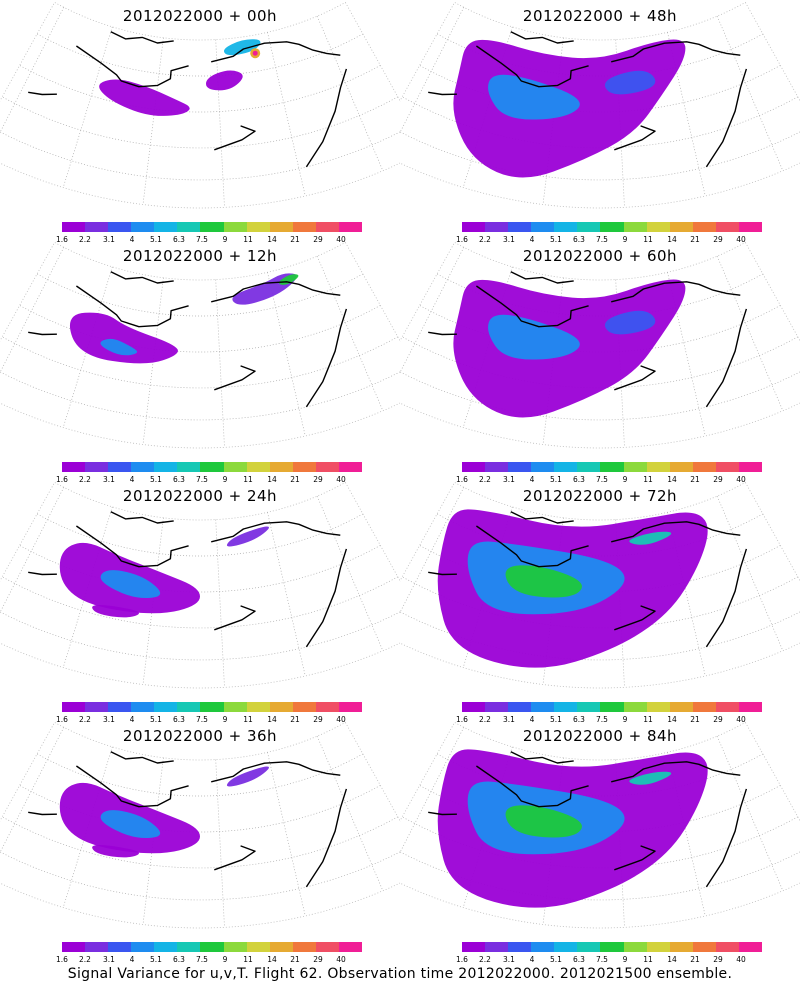 The image size is (800, 1000). Describe the element at coordinates (600, 736) in the screenshot. I see `panel-title: 2012022000 + 84h` at that location.